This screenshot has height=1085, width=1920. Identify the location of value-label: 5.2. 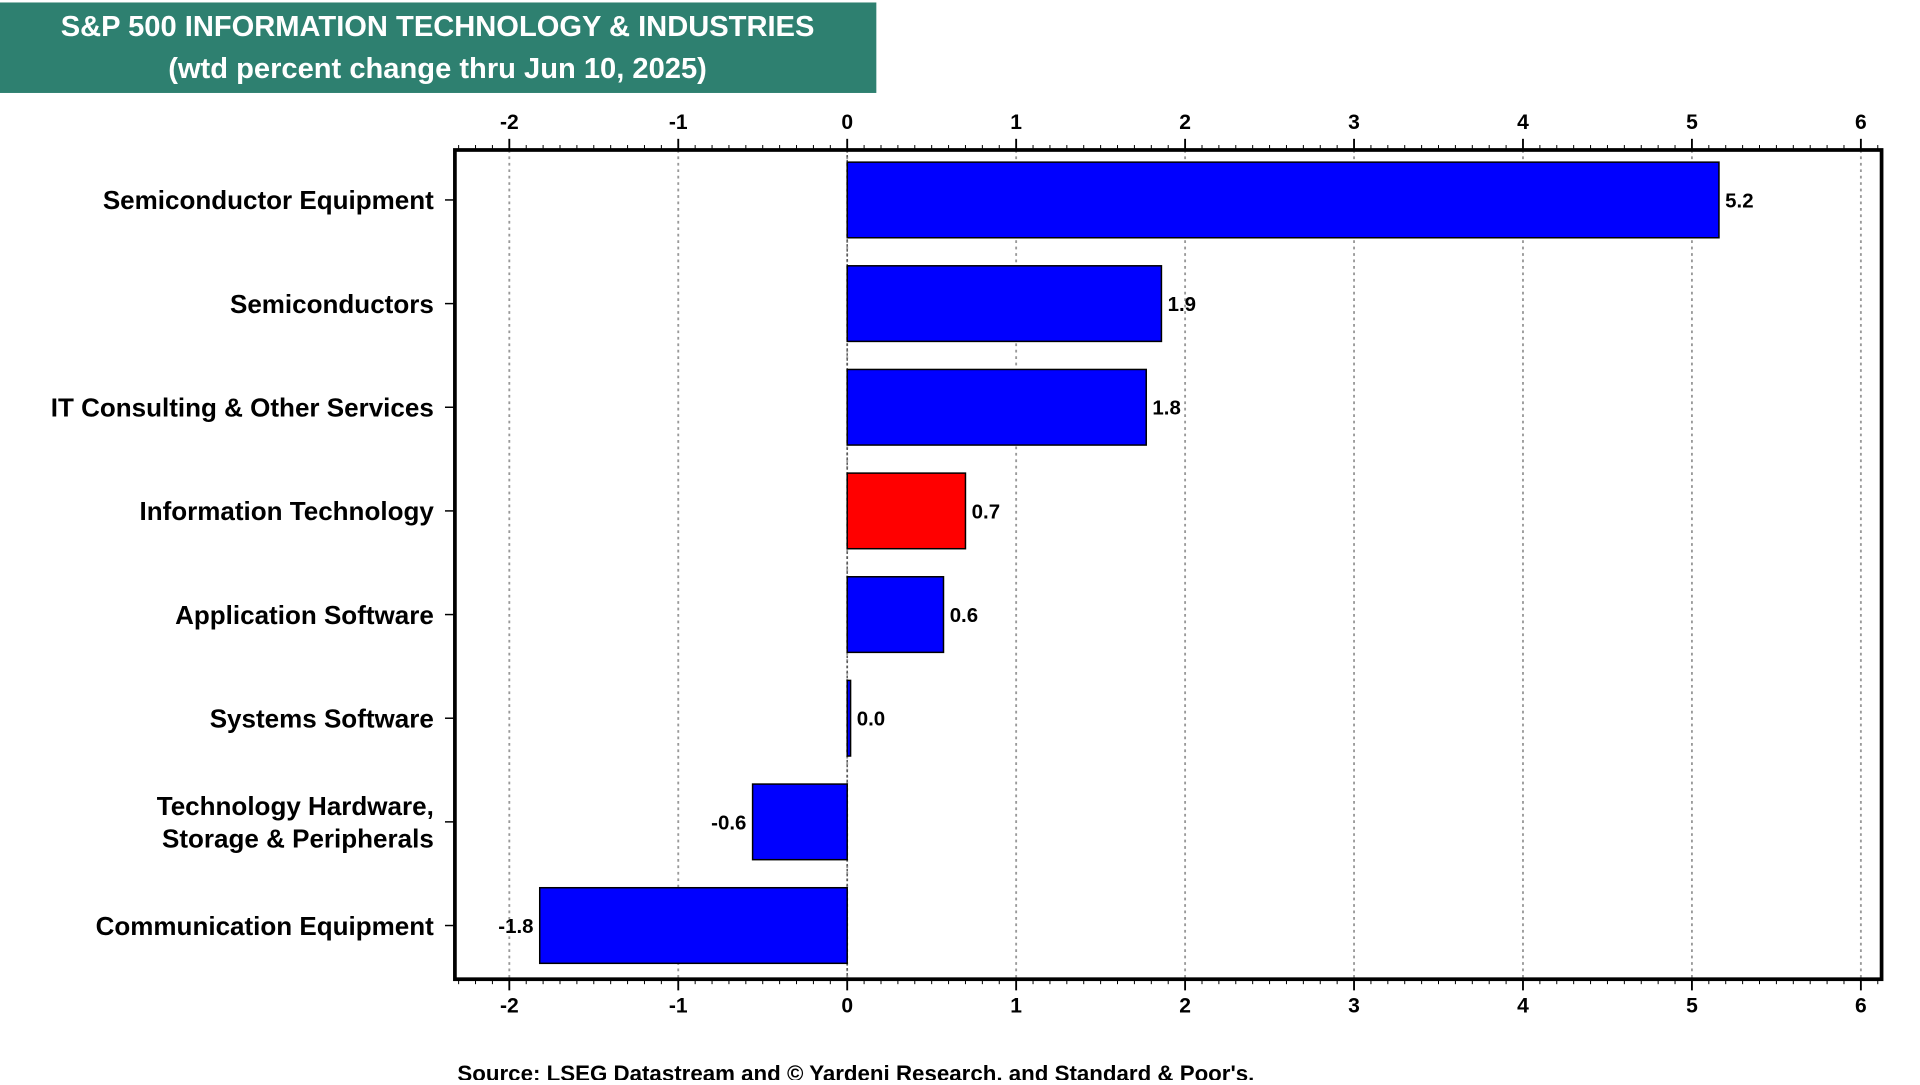
(1739, 200).